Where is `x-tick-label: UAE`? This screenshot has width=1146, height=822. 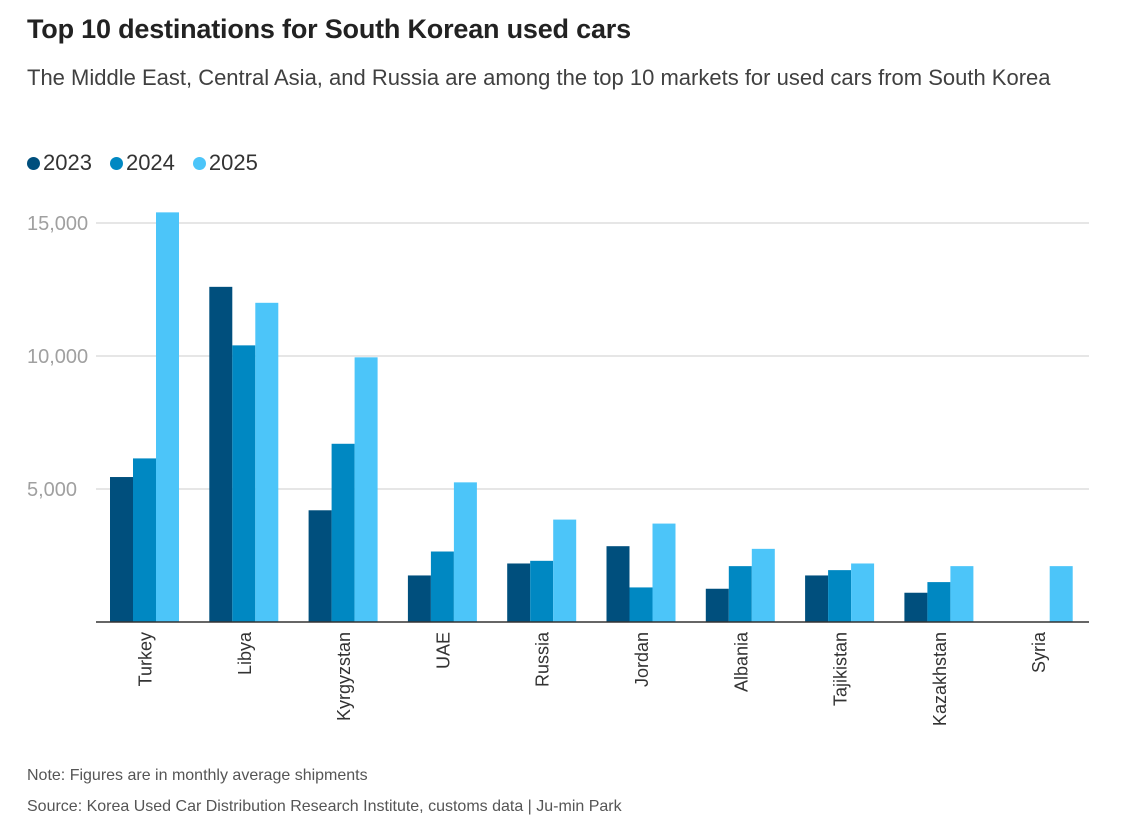 x-tick-label: UAE is located at coordinates (443, 650).